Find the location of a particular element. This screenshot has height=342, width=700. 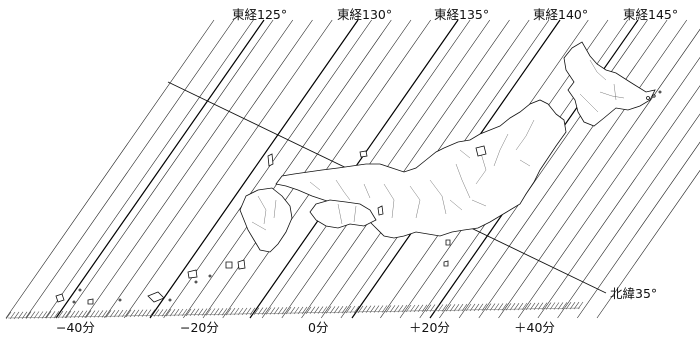

meridian-label-145: 東経145° is located at coordinates (650, 15).